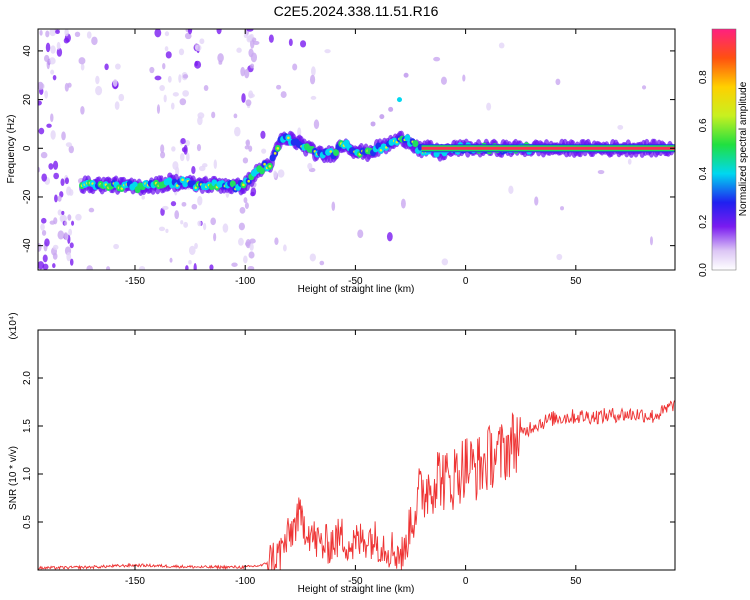  Describe the element at coordinates (466, 281) in the screenshot. I see `spectrogram-x-tick-label: 0` at that location.